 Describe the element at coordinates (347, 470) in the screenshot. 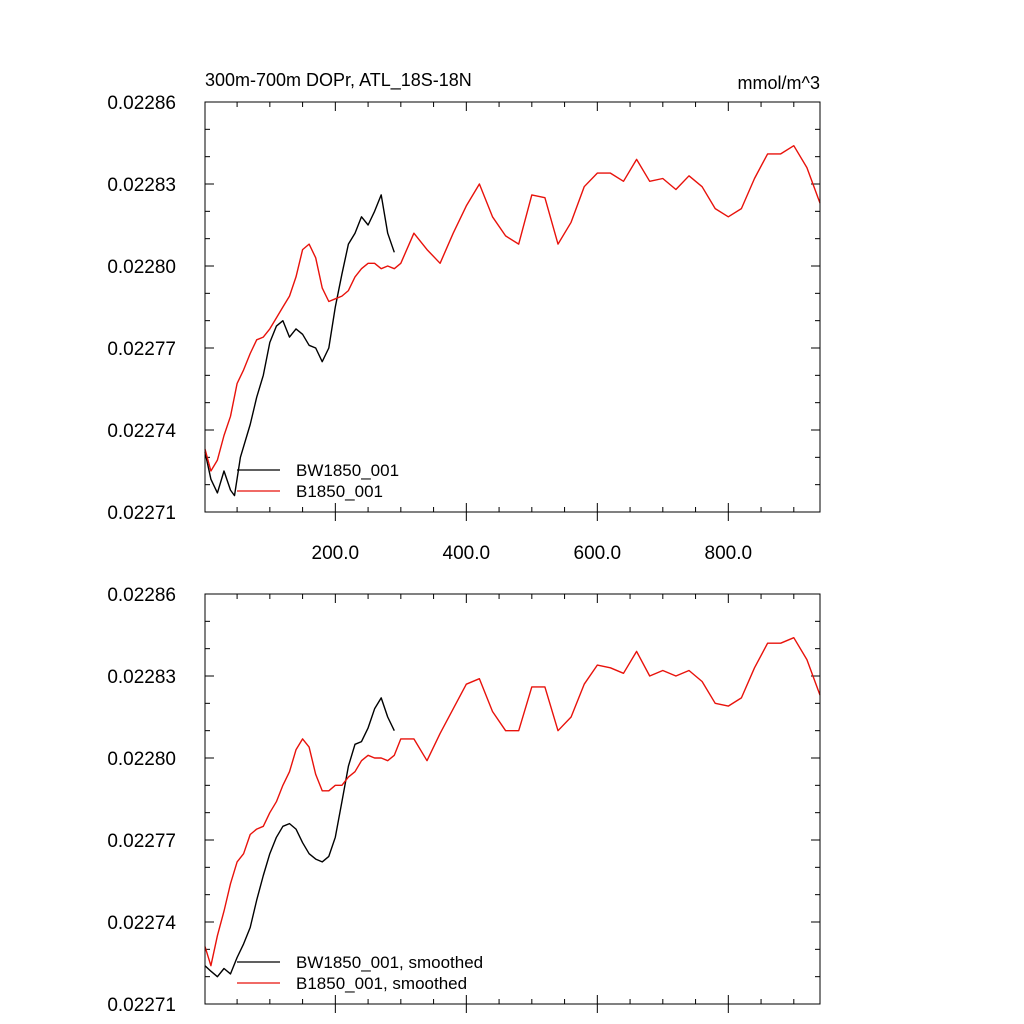

I see `legend-label-bw1850: BW1850_001` at that location.